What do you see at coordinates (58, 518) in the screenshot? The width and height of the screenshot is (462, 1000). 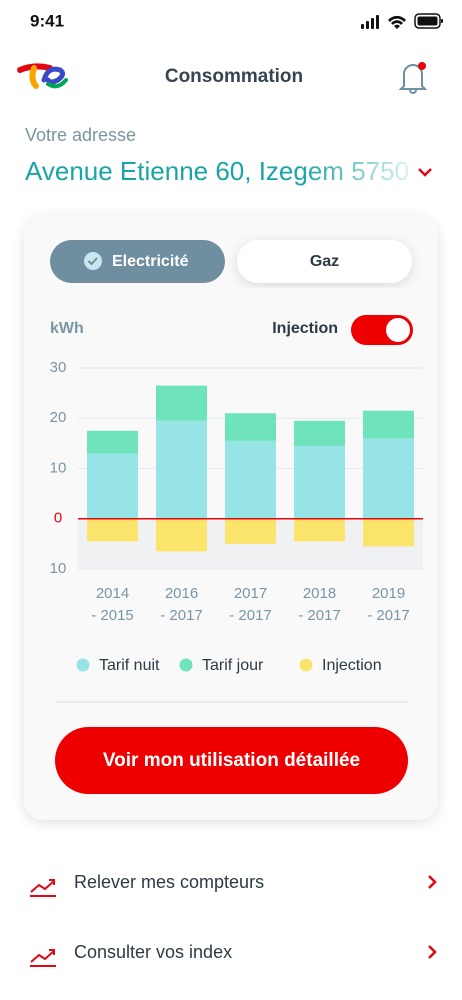 I see `y-tick-label: 0` at bounding box center [58, 518].